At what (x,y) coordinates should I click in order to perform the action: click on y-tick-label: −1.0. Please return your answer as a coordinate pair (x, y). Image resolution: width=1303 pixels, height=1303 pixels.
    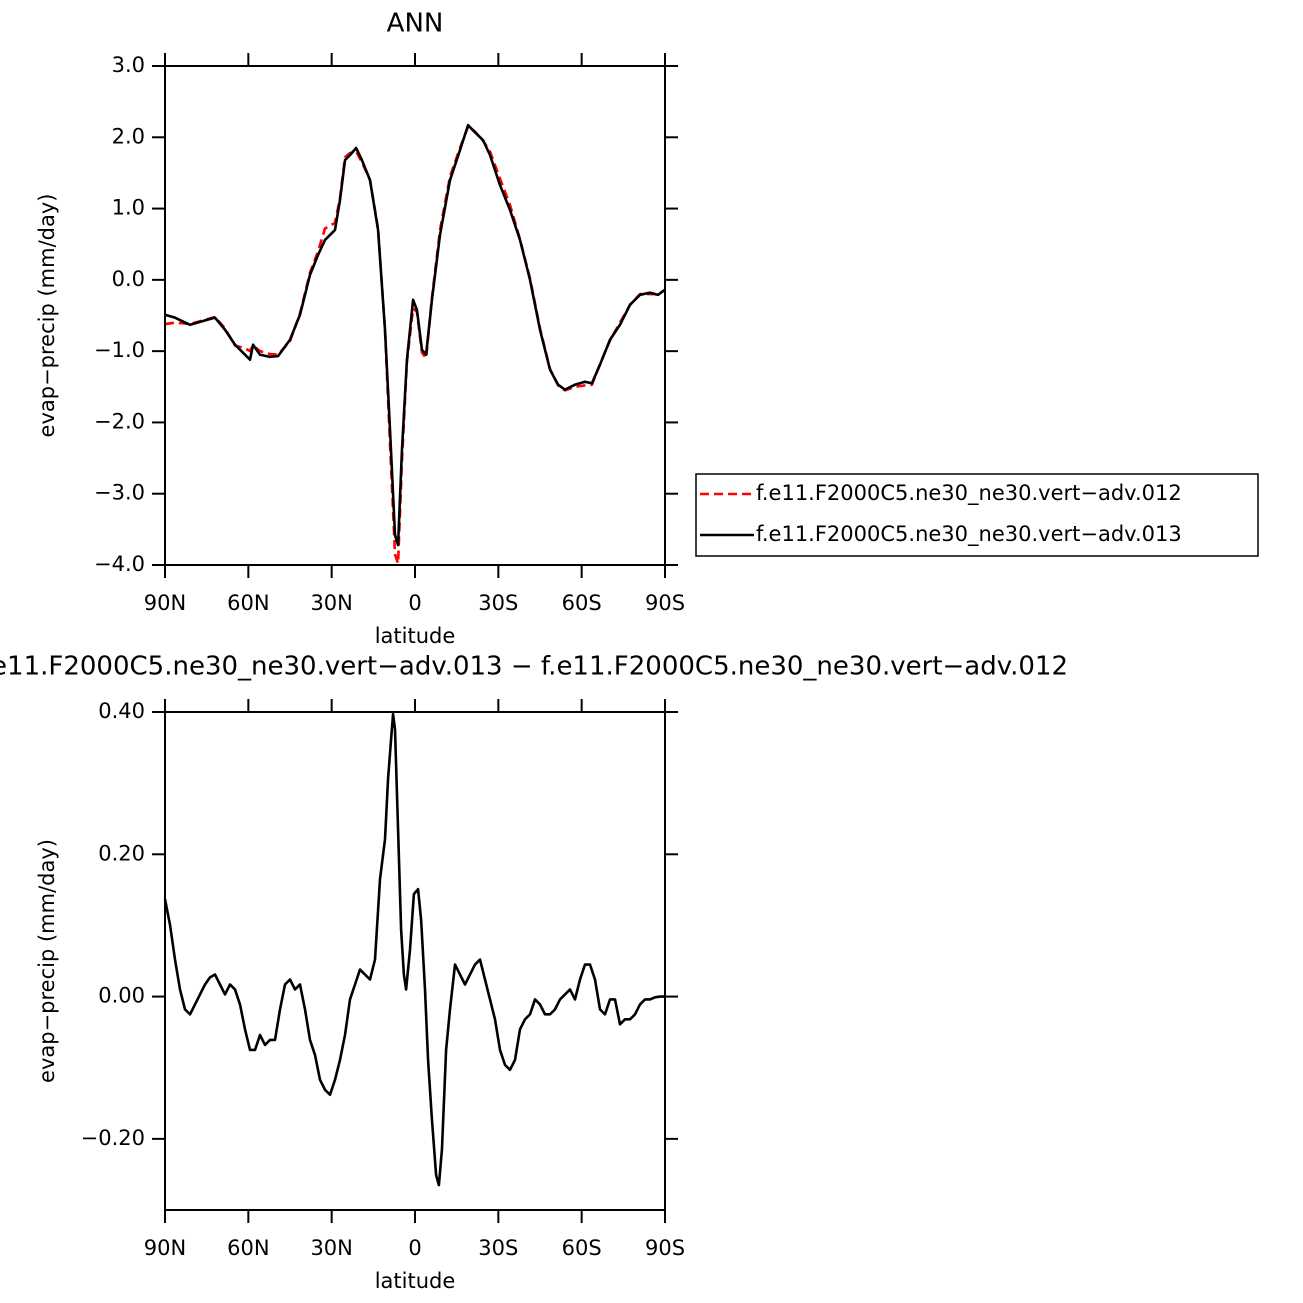
    Looking at the image, I should click on (119, 350).